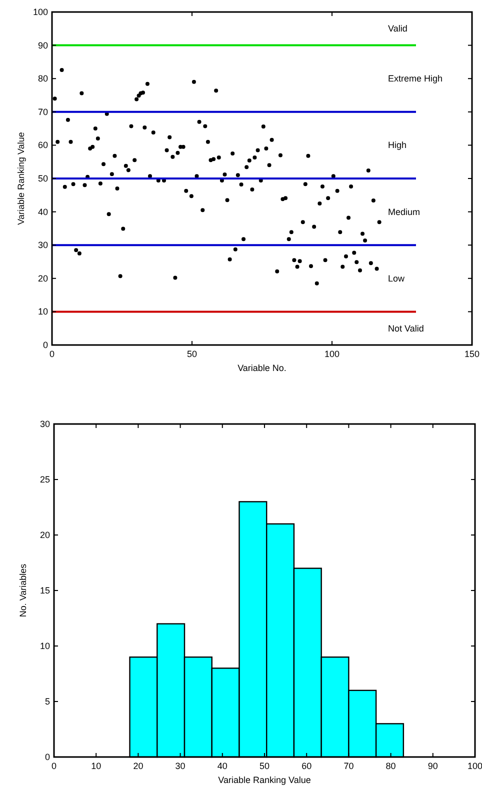 Image resolution: width=482 pixels, height=790 pixels. Describe the element at coordinates (262, 368) in the screenshot. I see `x-axis-title: Variable No.` at that location.